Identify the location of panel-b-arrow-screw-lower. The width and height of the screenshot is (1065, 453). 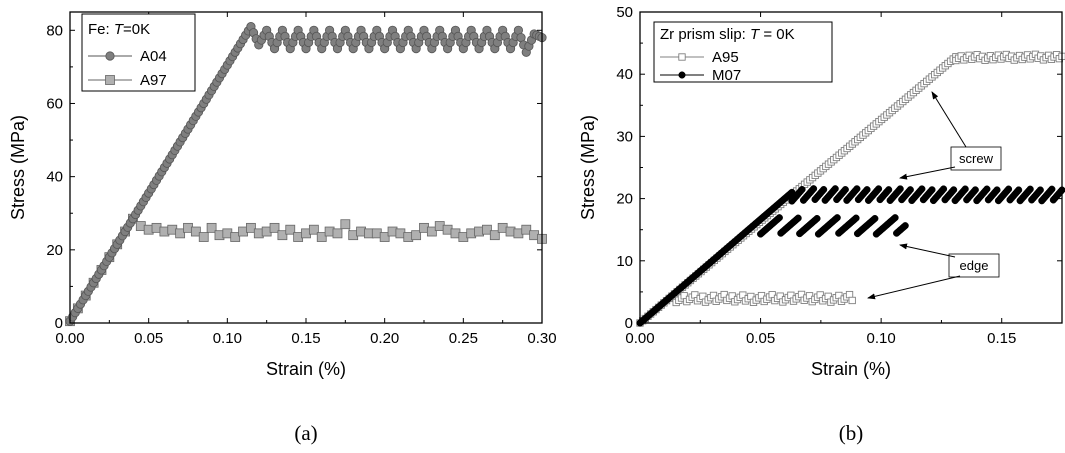
(927, 172).